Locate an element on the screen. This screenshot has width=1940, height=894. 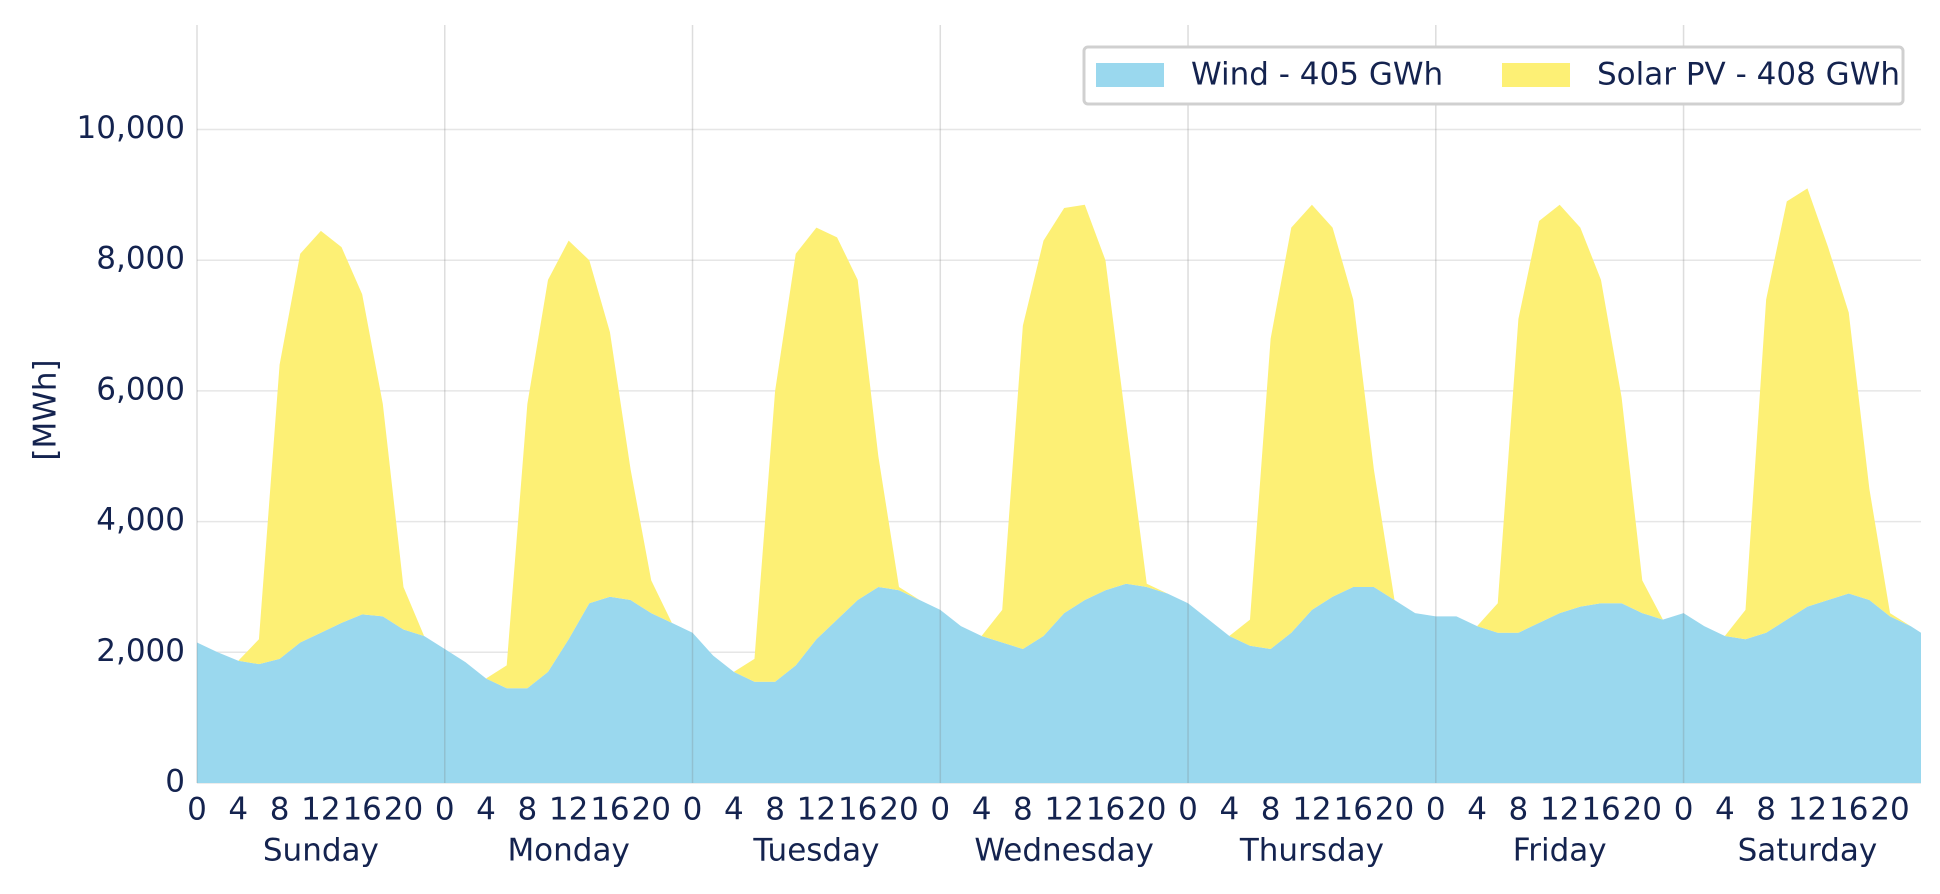
day-label: Thursday is located at coordinates (1311, 851).